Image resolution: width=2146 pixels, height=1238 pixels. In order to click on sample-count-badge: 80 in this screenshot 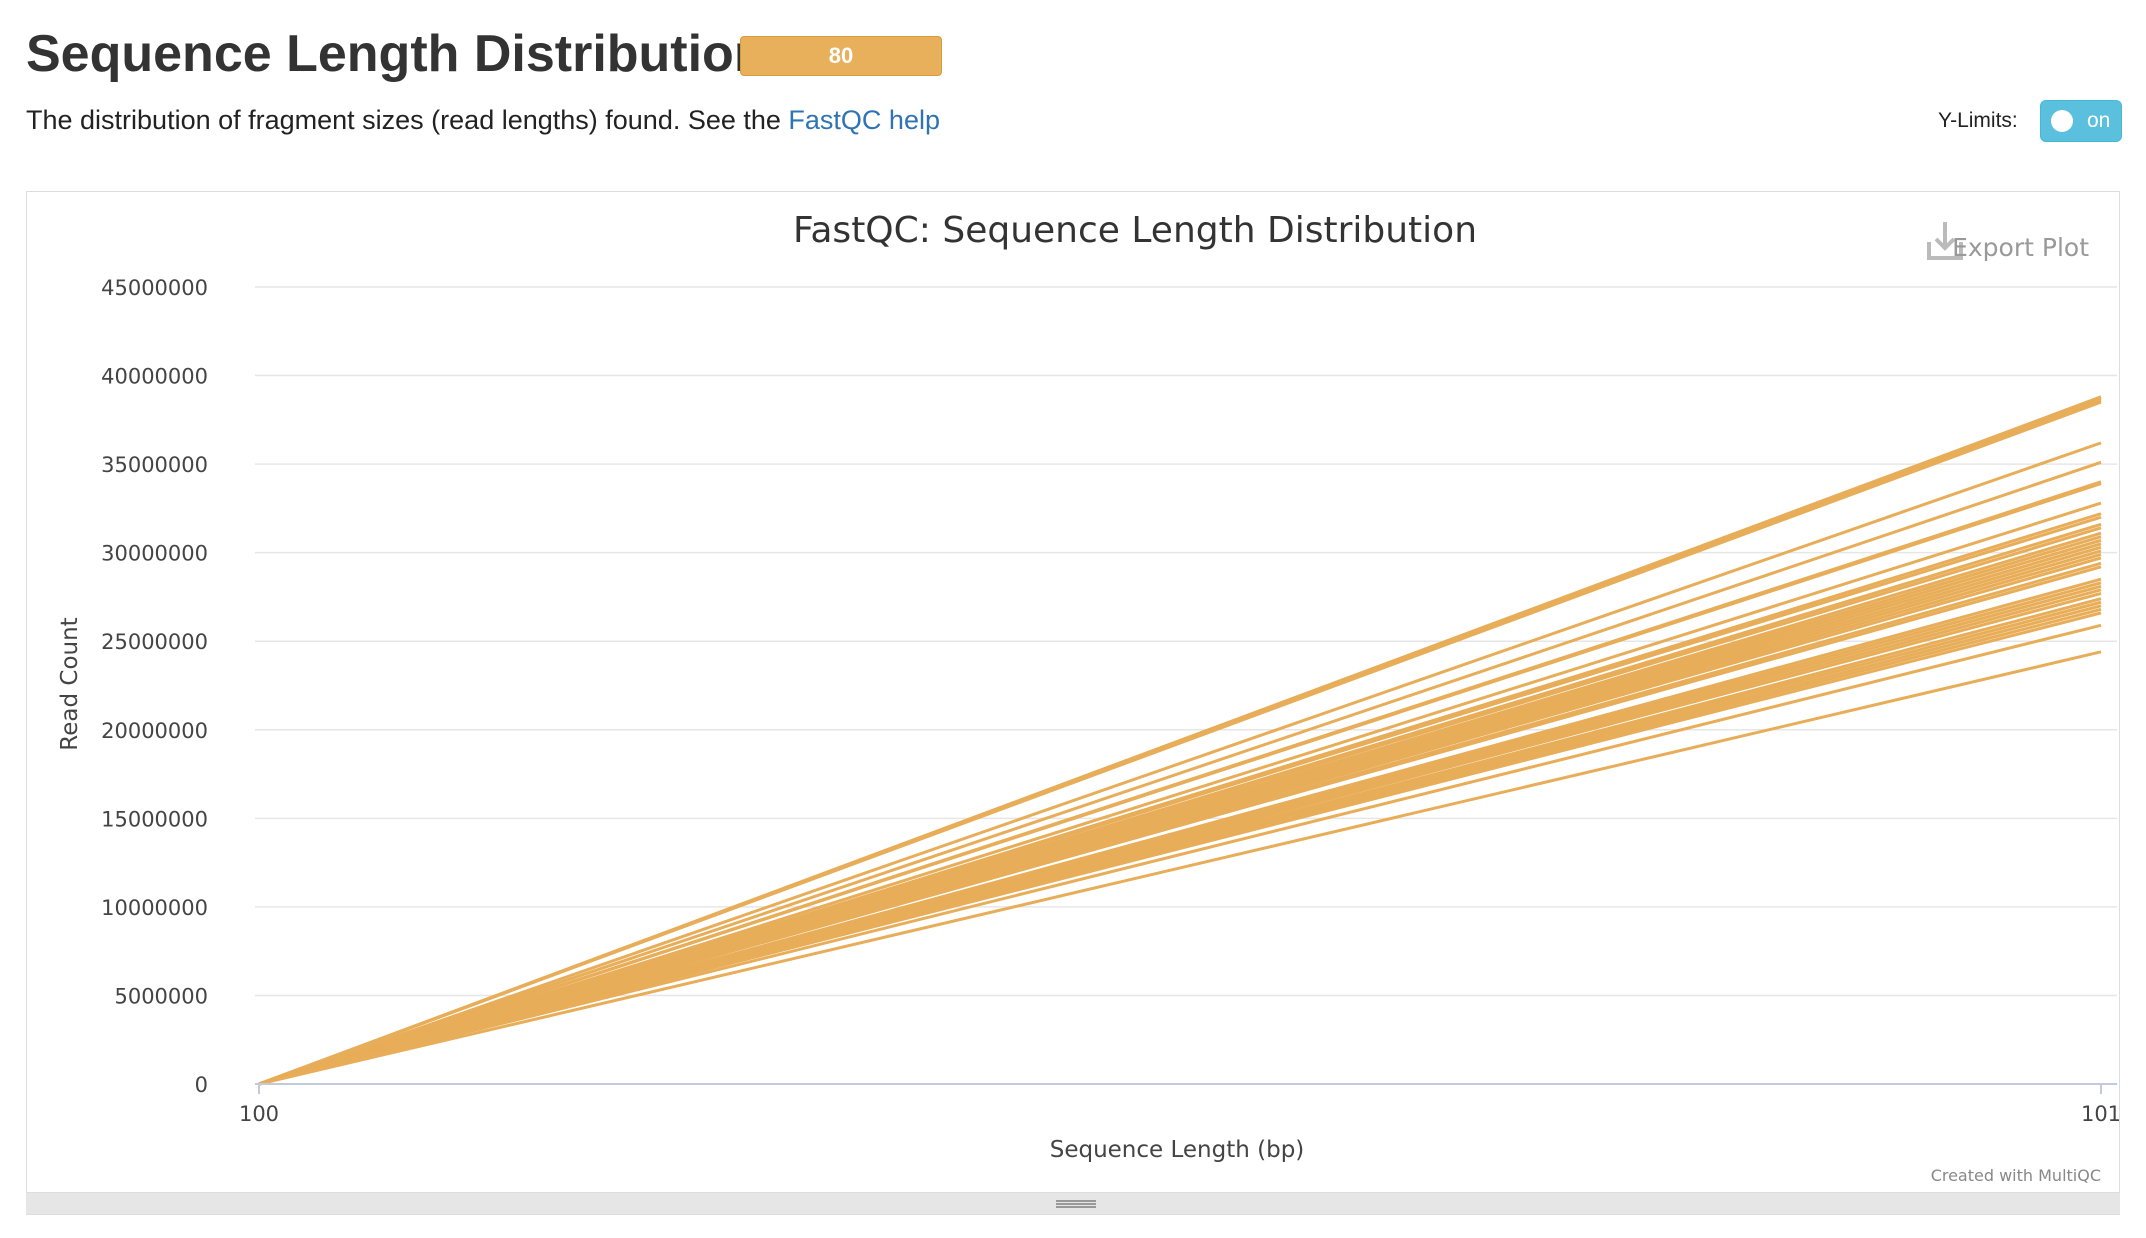, I will do `click(841, 56)`.